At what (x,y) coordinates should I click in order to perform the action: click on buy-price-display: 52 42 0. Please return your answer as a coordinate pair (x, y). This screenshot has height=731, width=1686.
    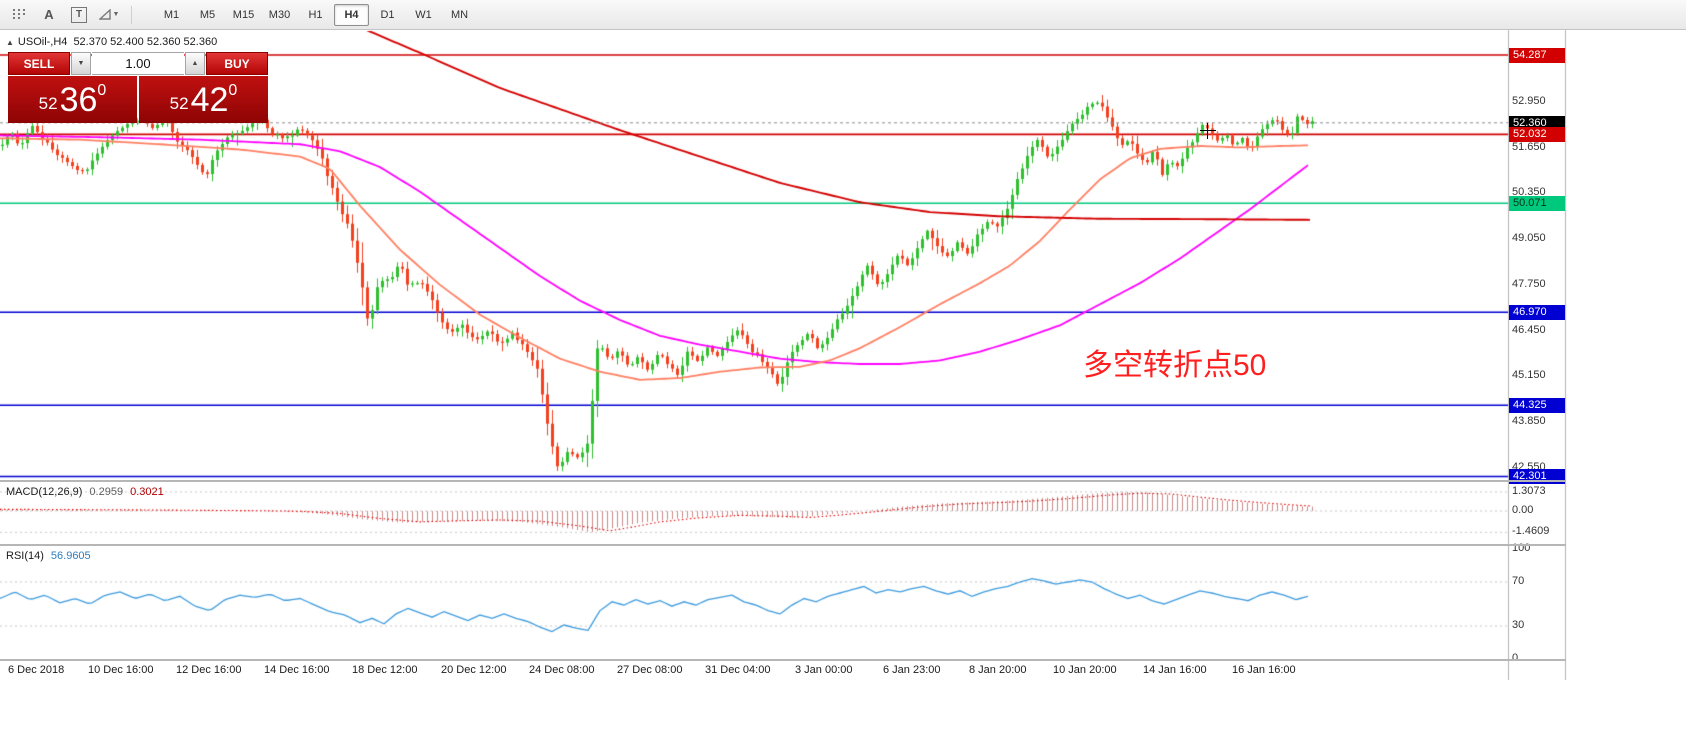
    Looking at the image, I should click on (203, 99).